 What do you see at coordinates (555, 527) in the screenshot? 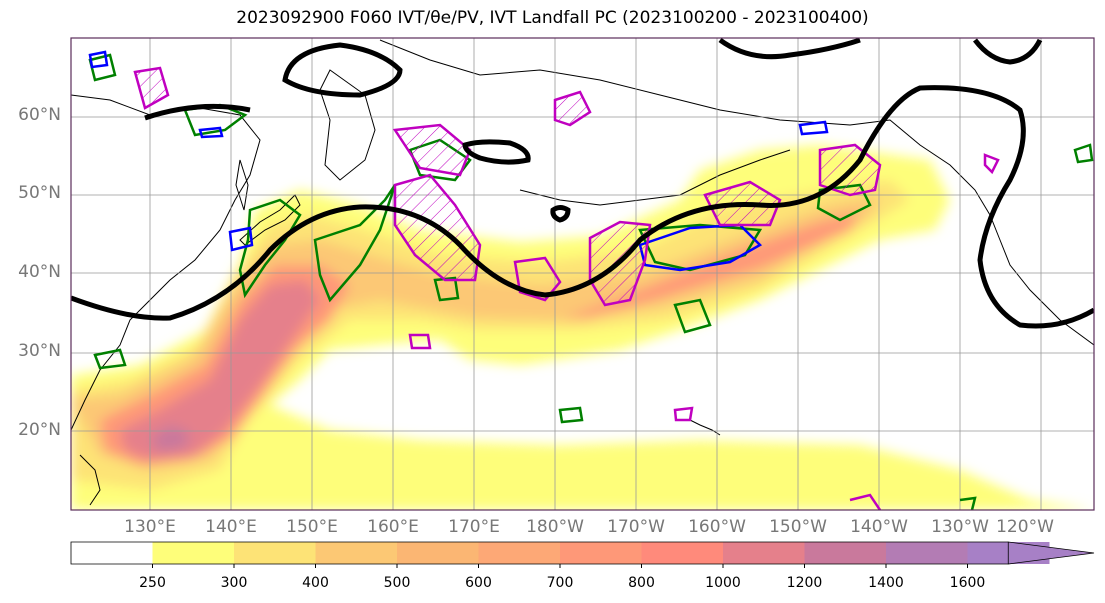
I see `lon-label-180w: 180°W` at bounding box center [555, 527].